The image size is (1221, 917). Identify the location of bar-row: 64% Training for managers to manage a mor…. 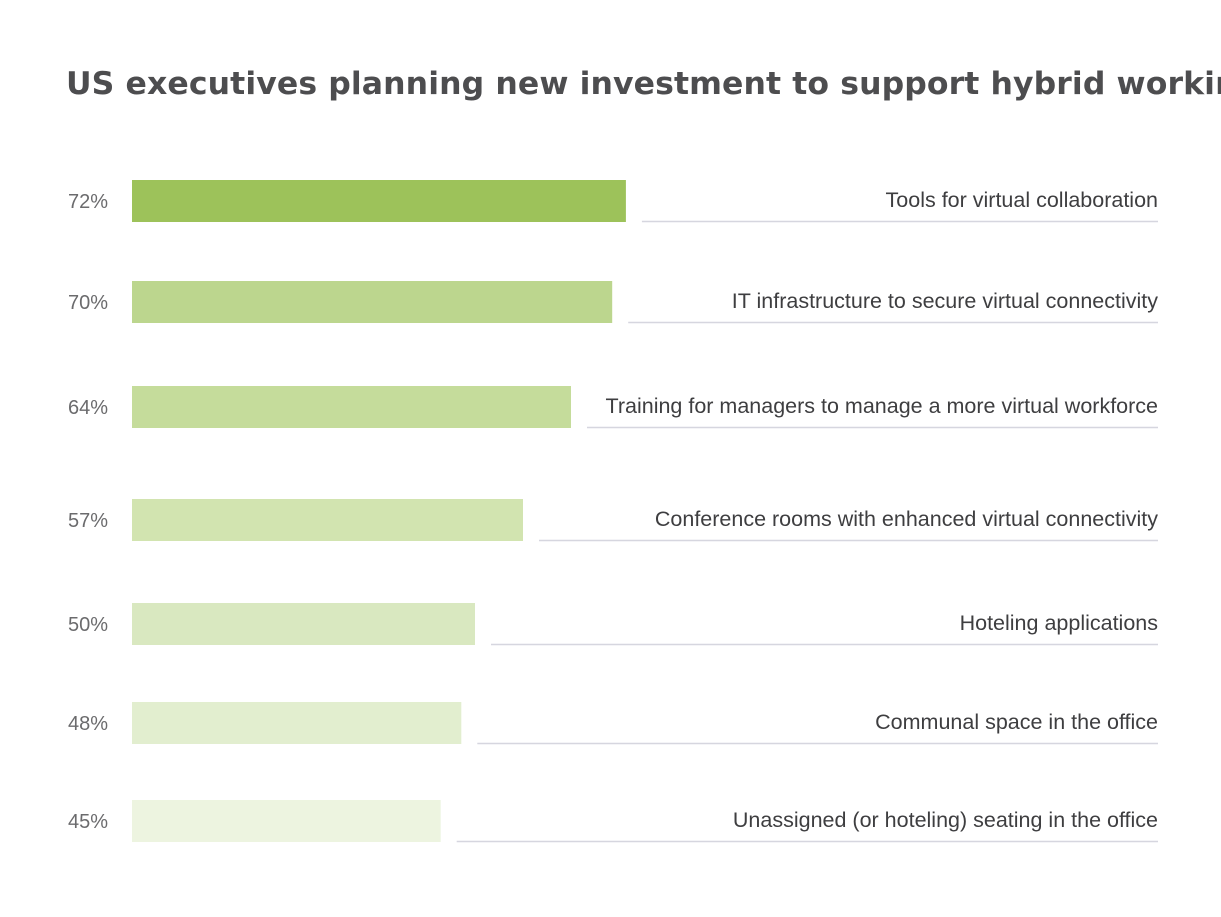
(613, 407).